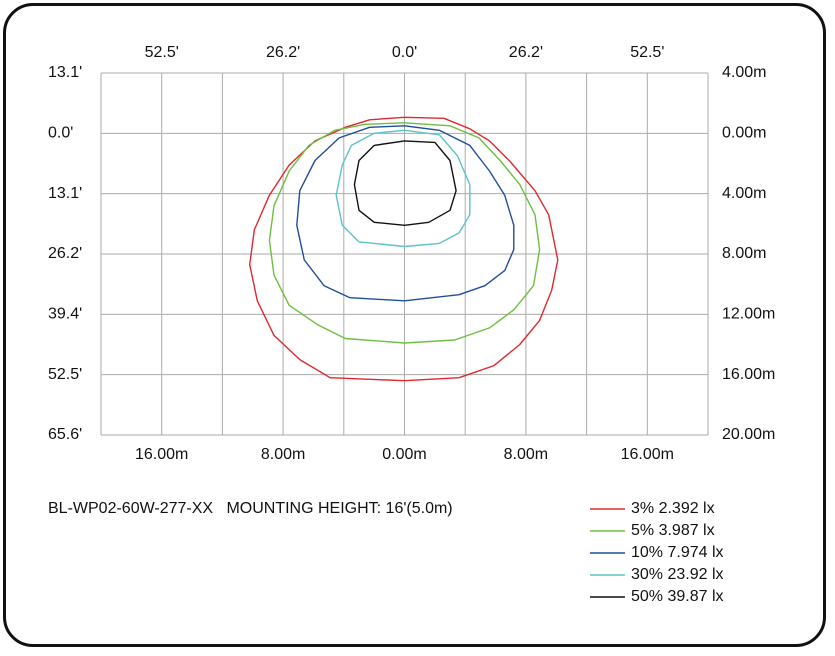  I want to click on y2-tick-label: 39.4', so click(65, 314).